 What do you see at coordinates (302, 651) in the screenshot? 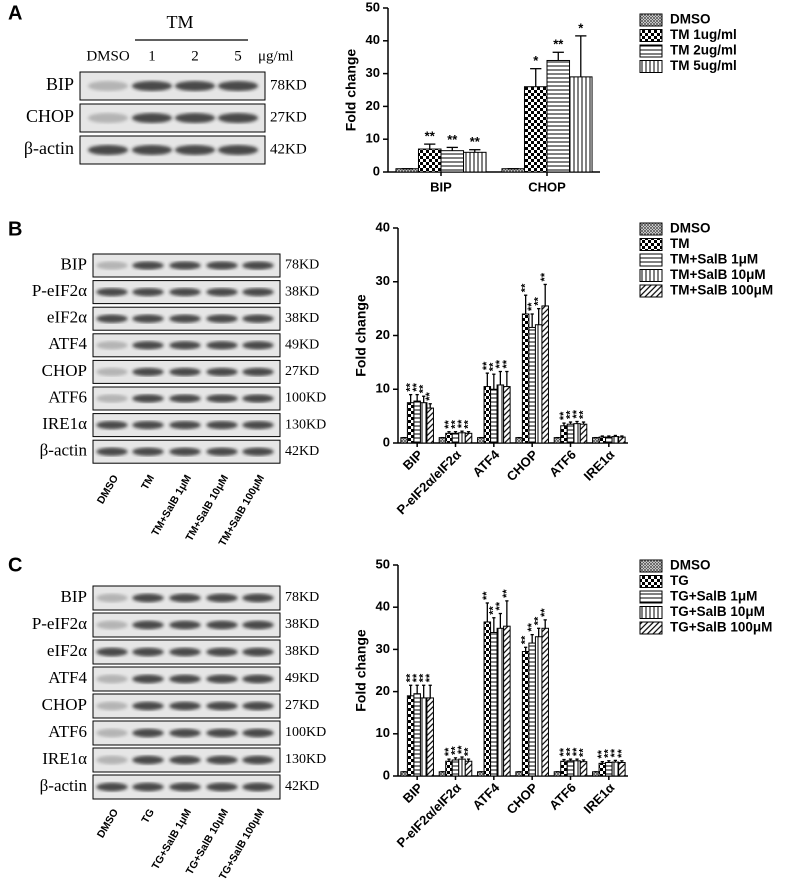
I see `size-label: 38KD` at bounding box center [302, 651].